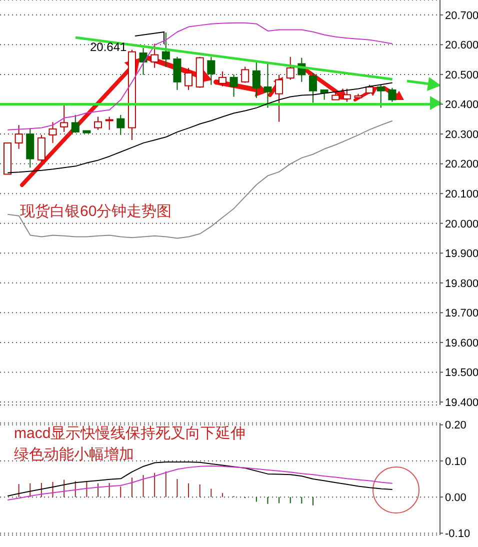 The width and height of the screenshot is (478, 547). Describe the element at coordinates (461, 194) in the screenshot. I see `y-tick-label: 20.100` at that location.